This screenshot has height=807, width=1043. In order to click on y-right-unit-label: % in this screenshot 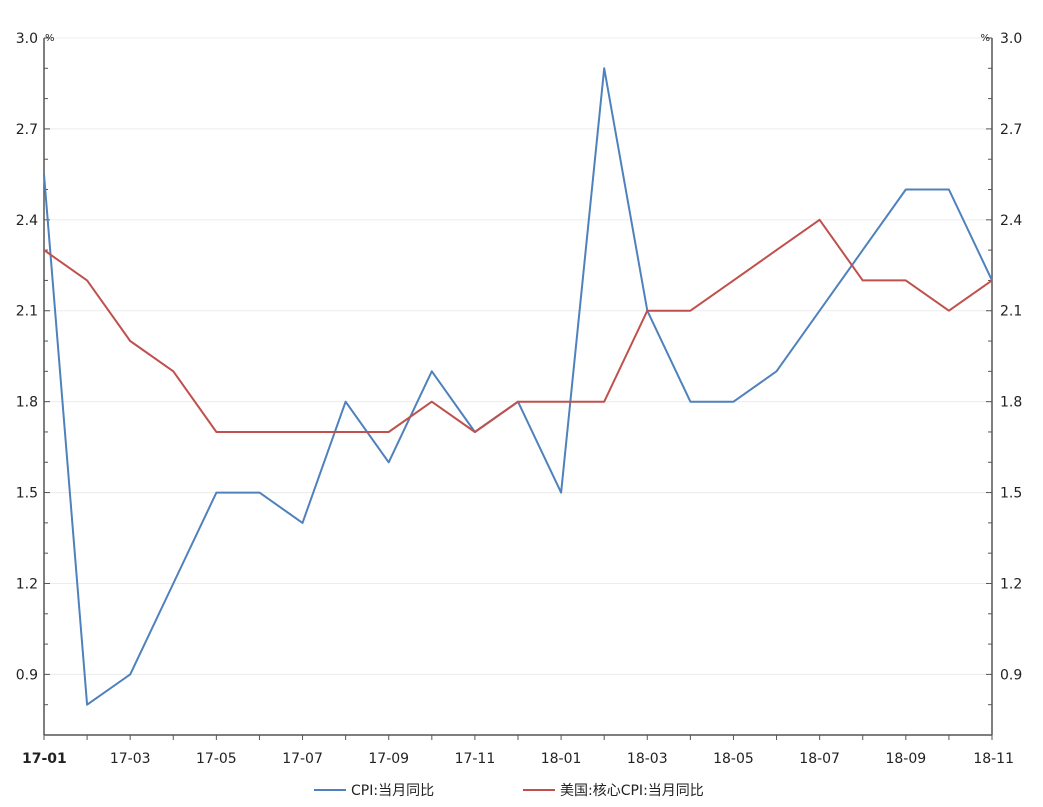, I will do `click(985, 38)`.